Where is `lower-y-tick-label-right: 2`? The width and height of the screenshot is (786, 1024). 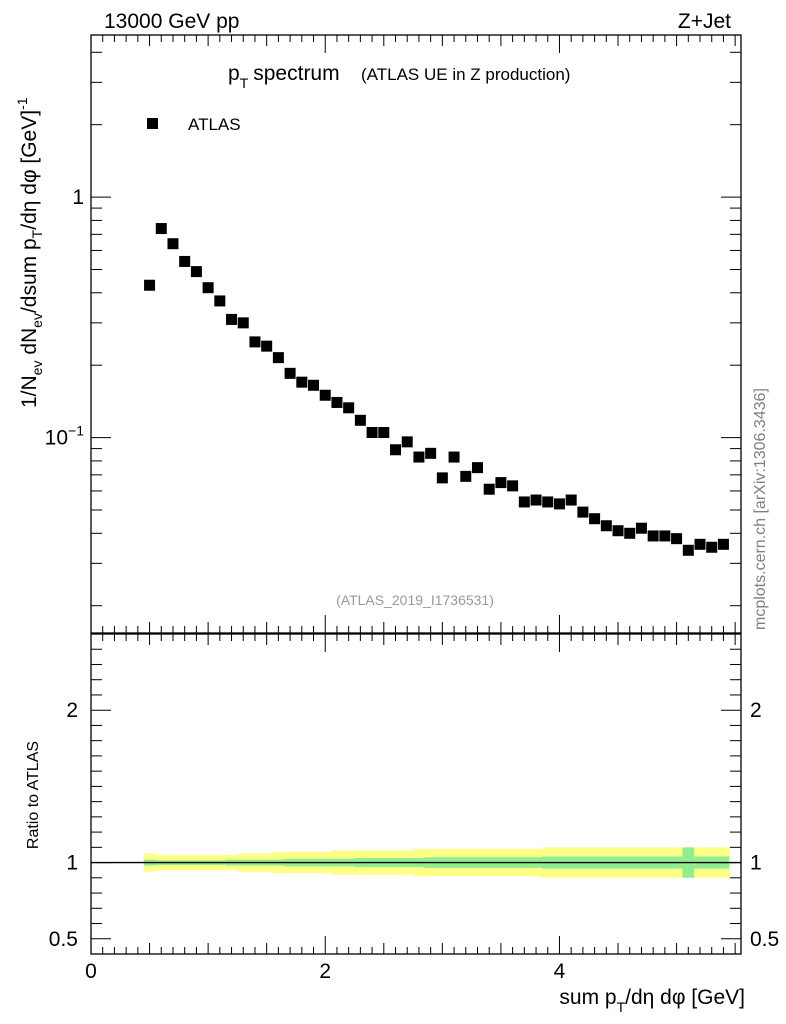
lower-y-tick-label-right: 2 is located at coordinates (756, 710).